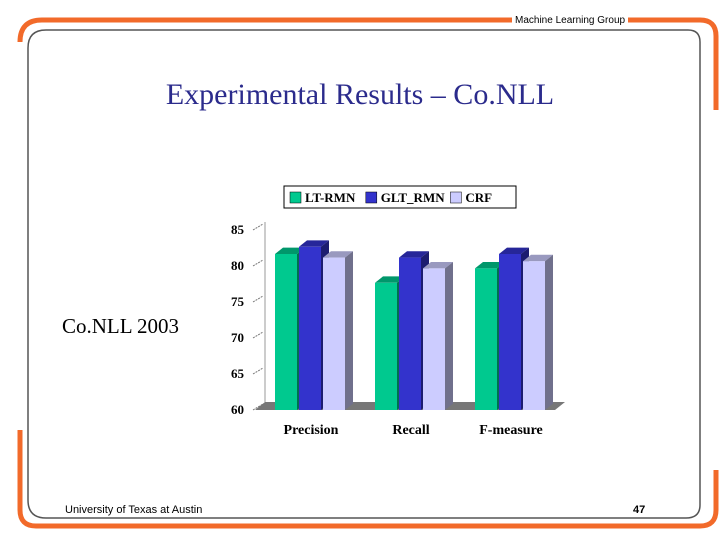 The height and width of the screenshot is (540, 720). Describe the element at coordinates (311, 430) in the screenshot. I see `category-label: Precision` at that location.